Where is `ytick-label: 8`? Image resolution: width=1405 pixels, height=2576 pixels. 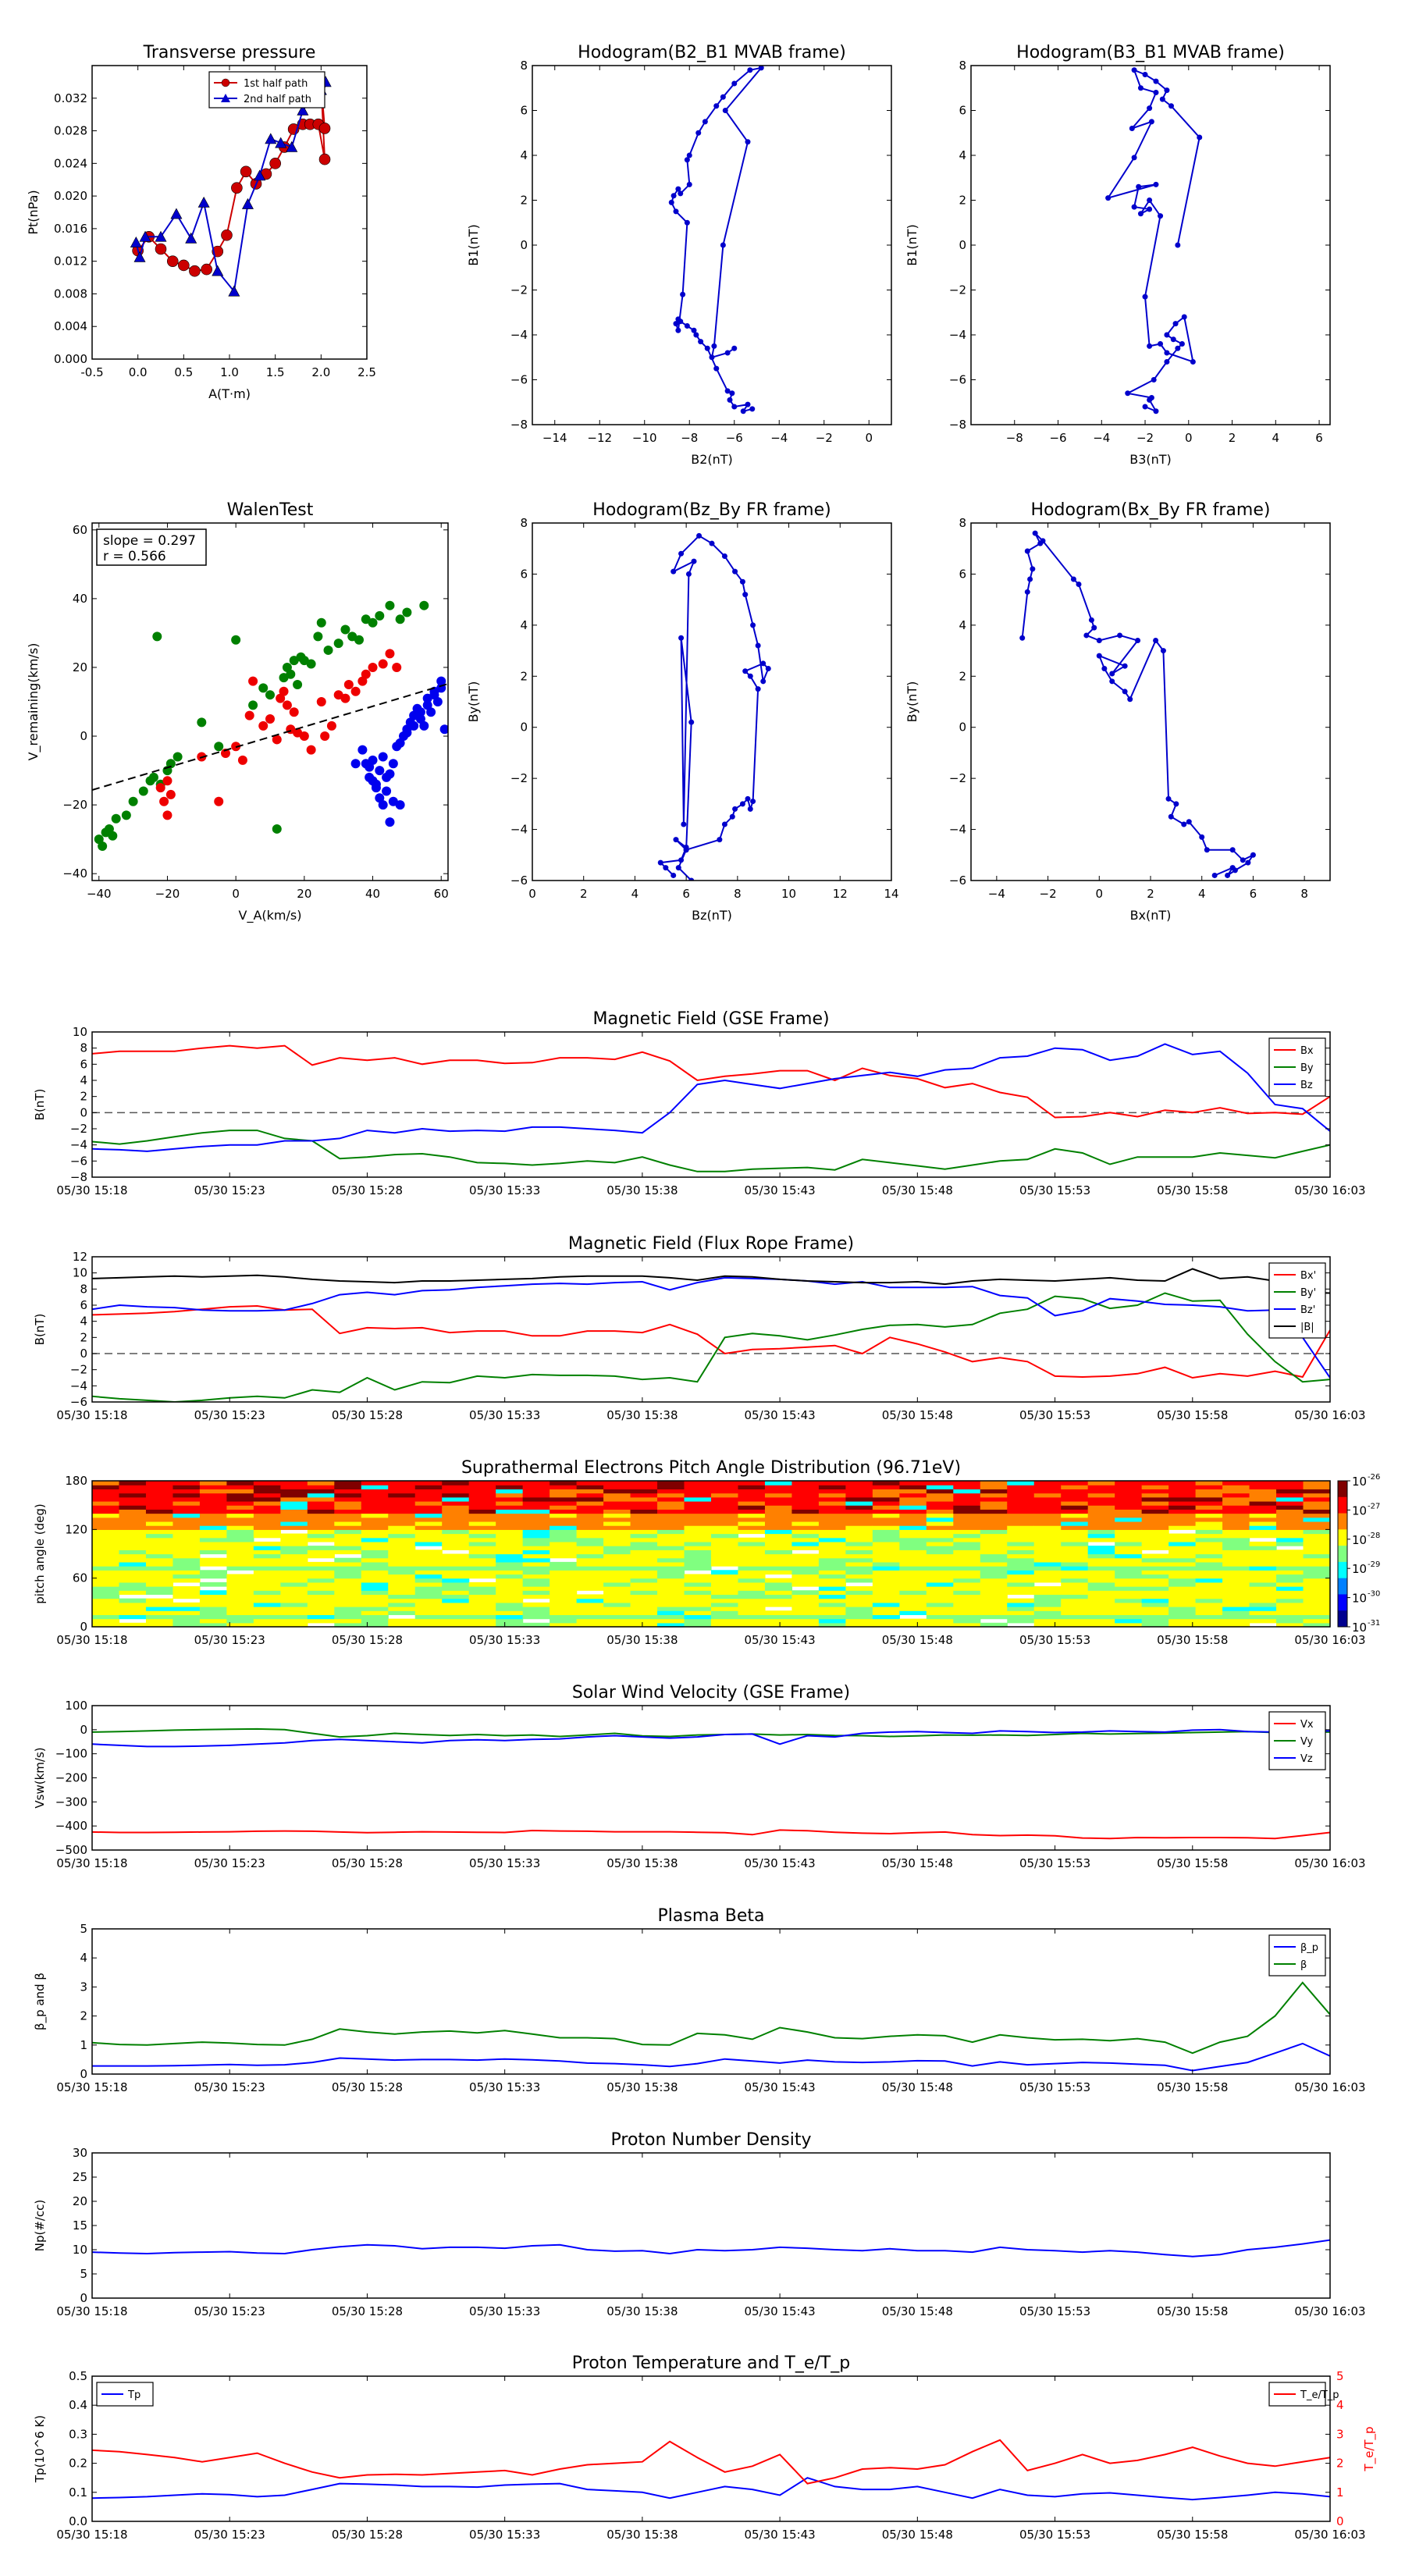
ytick-label: 8 is located at coordinates (524, 66).